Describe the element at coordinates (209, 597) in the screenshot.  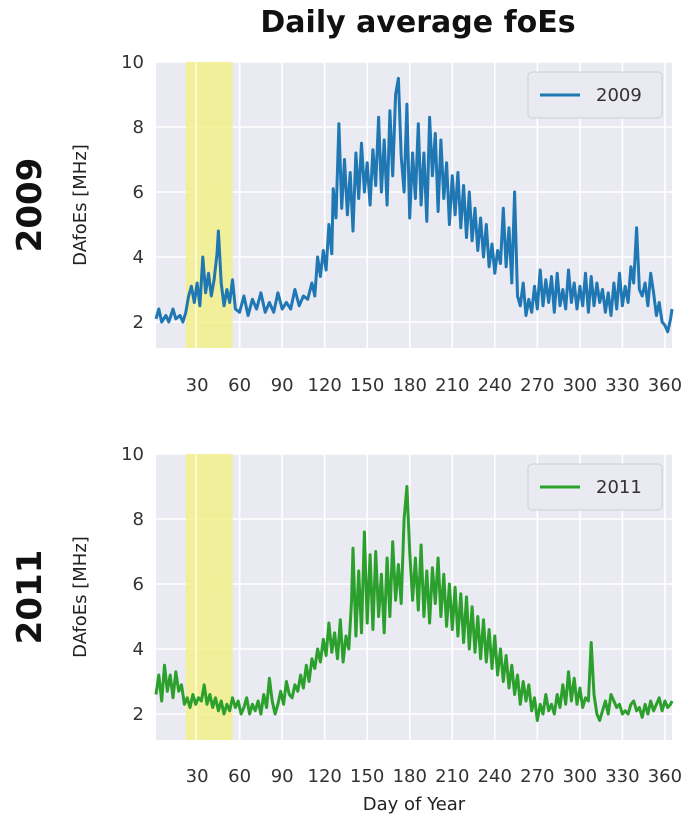
I see `highlight-band` at that location.